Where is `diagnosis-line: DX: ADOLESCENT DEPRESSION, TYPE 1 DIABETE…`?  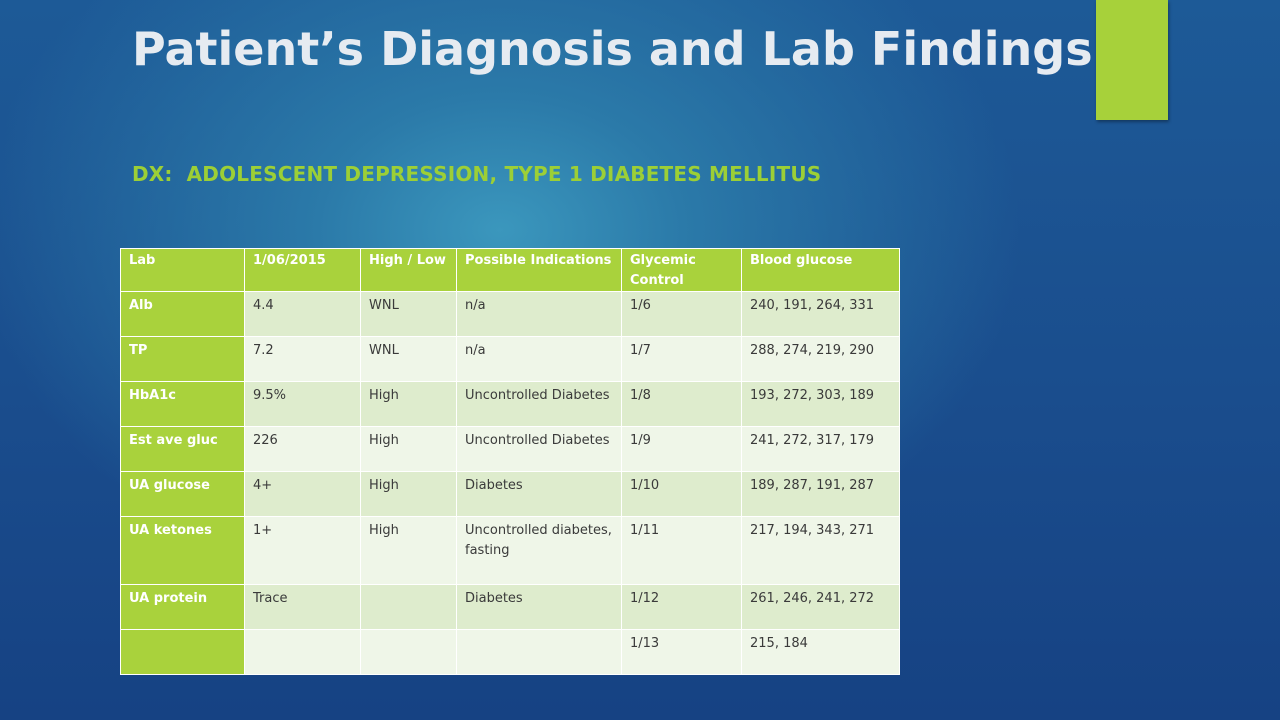 diagnosis-line: DX: ADOLESCENT DEPRESSION, TYPE 1 DIABETE… is located at coordinates (476, 174).